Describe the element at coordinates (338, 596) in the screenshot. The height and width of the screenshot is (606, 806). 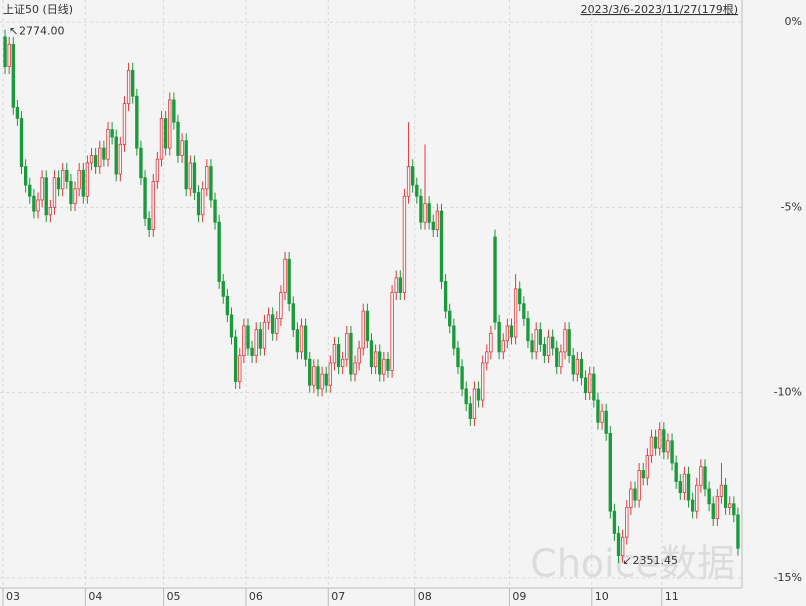
I see `x-tick-label: 07` at that location.